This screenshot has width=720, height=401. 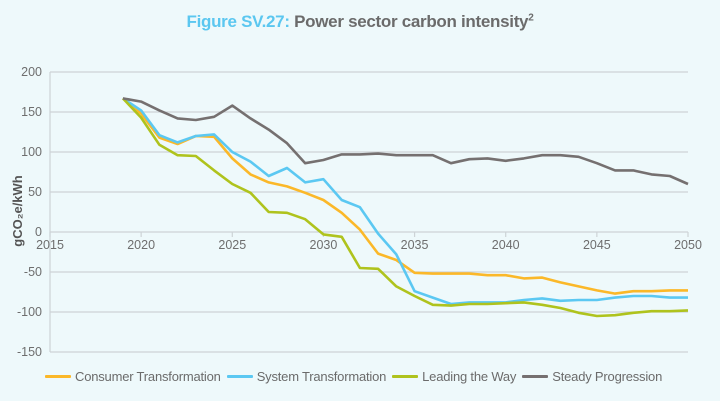 What do you see at coordinates (33, 272) in the screenshot?
I see `y-tick-label: -50` at bounding box center [33, 272].